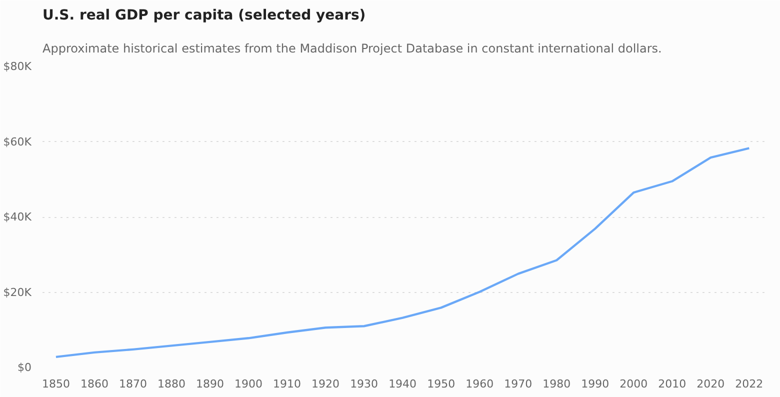 The image size is (780, 397). Describe the element at coordinates (402, 384) in the screenshot. I see `x-tick-label: 1940` at that location.